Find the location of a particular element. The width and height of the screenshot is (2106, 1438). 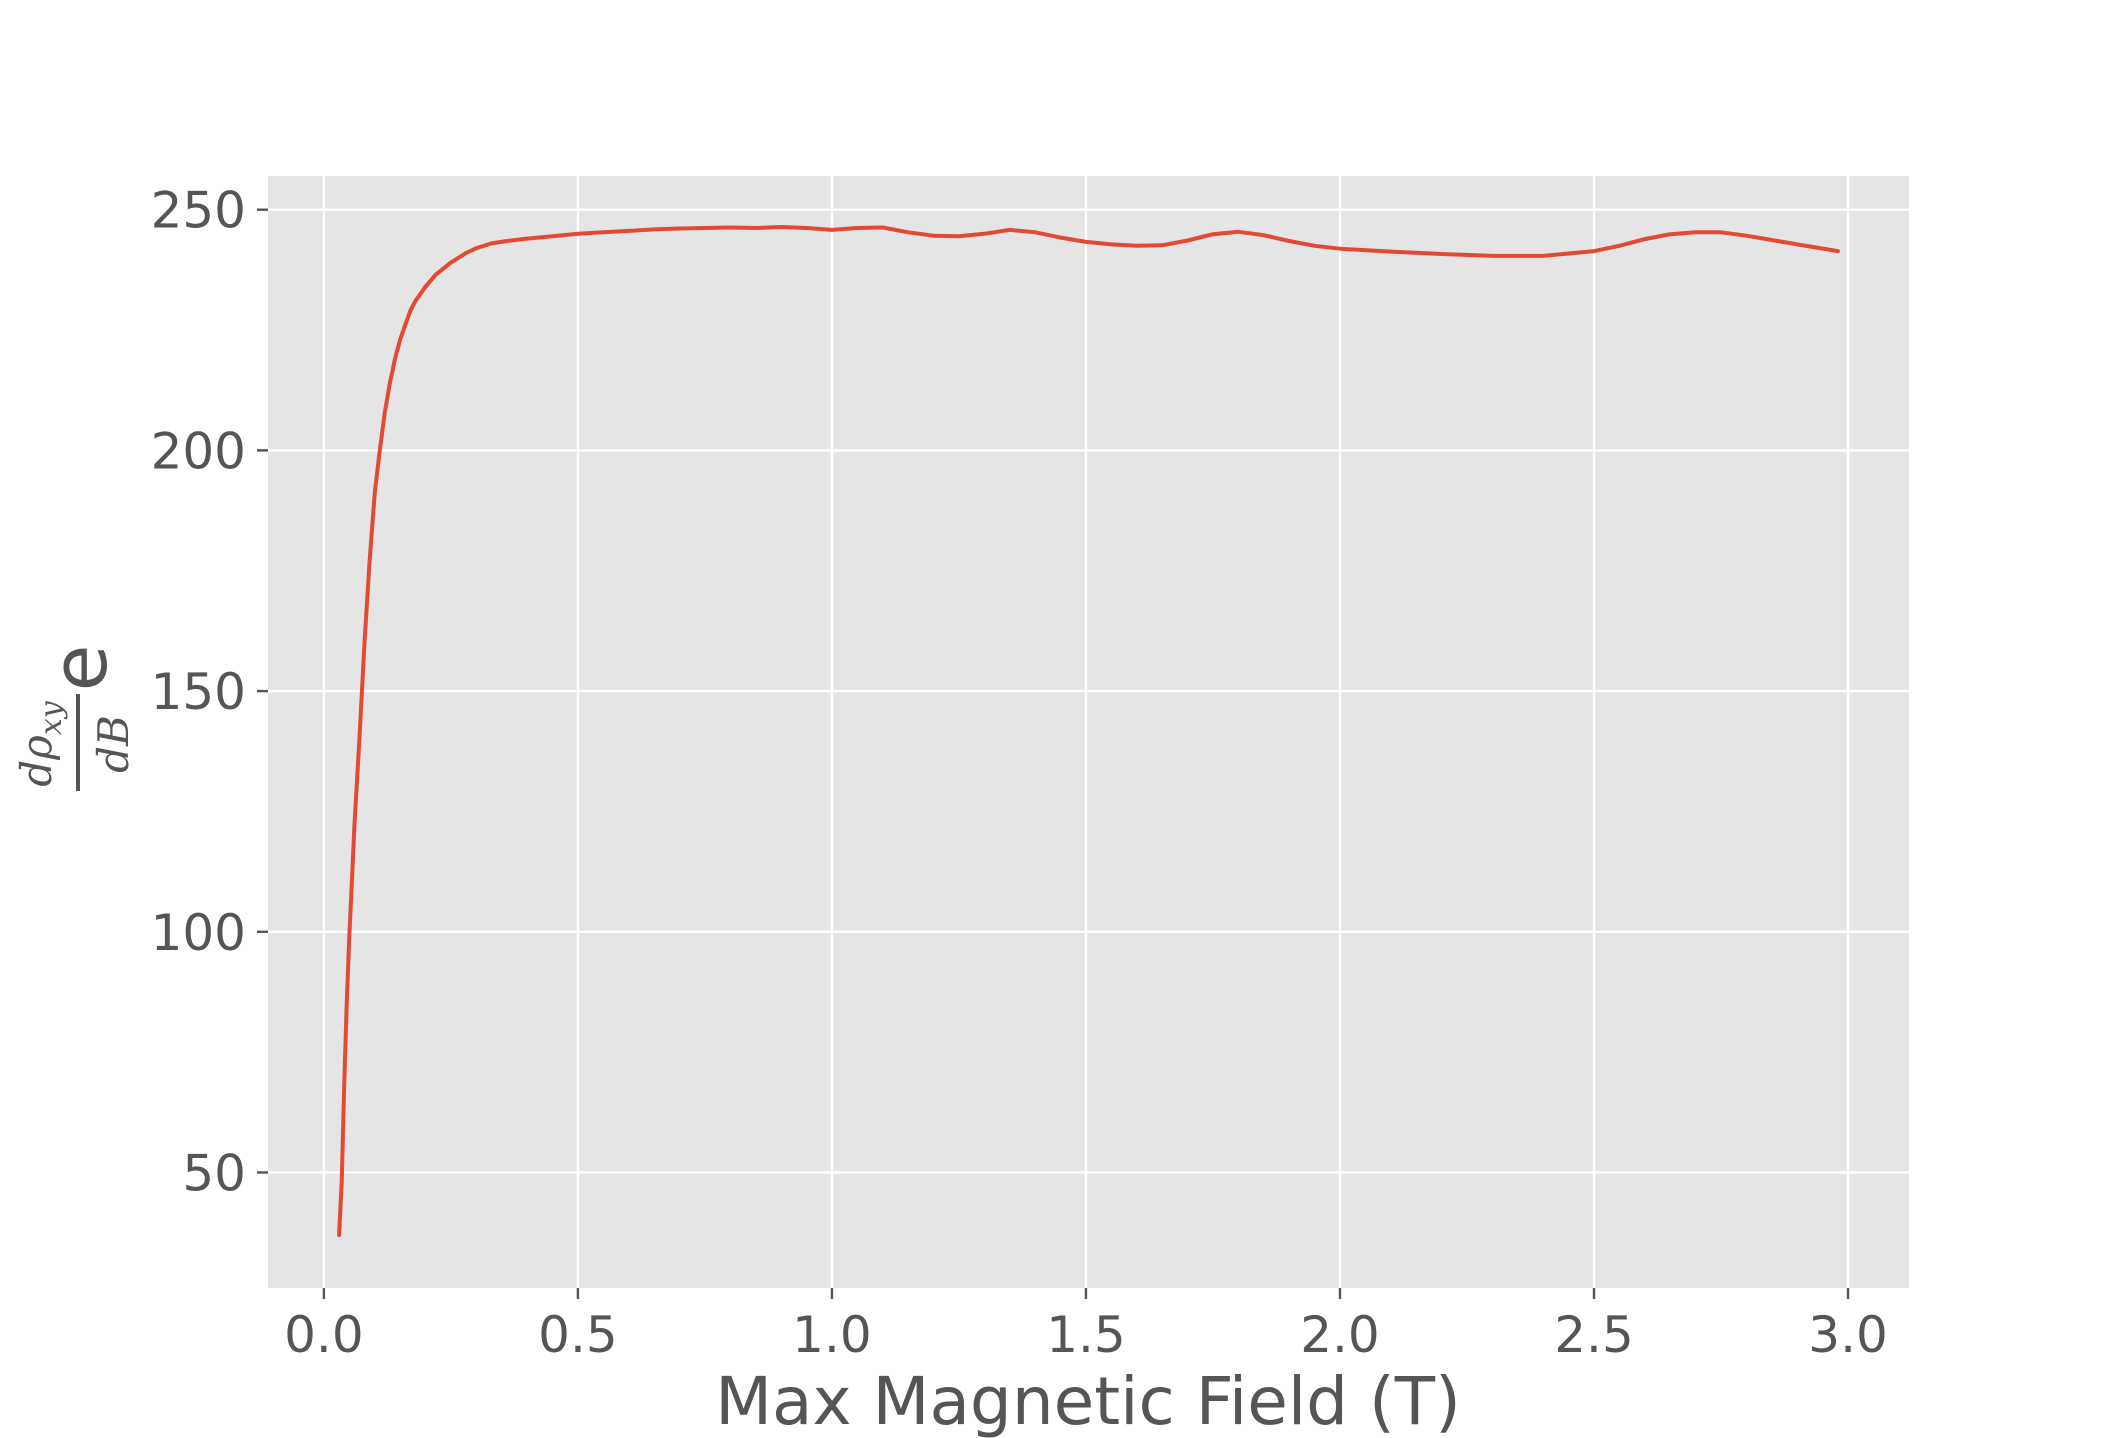

y-label-numerator: dρxy is located at coordinates (40, 743).